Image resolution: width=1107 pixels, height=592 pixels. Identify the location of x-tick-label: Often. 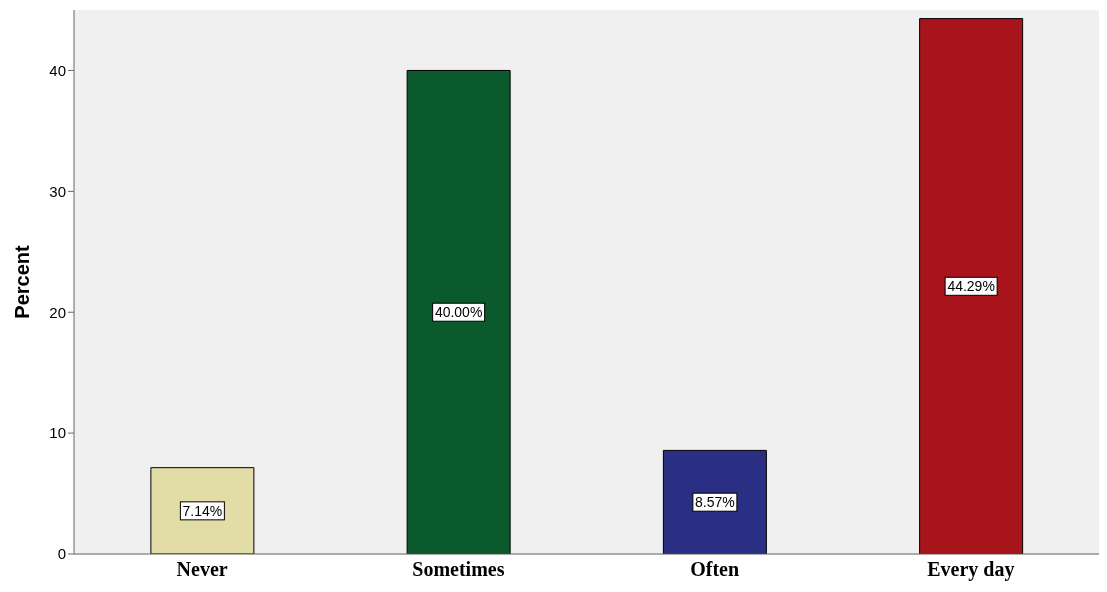
(715, 569).